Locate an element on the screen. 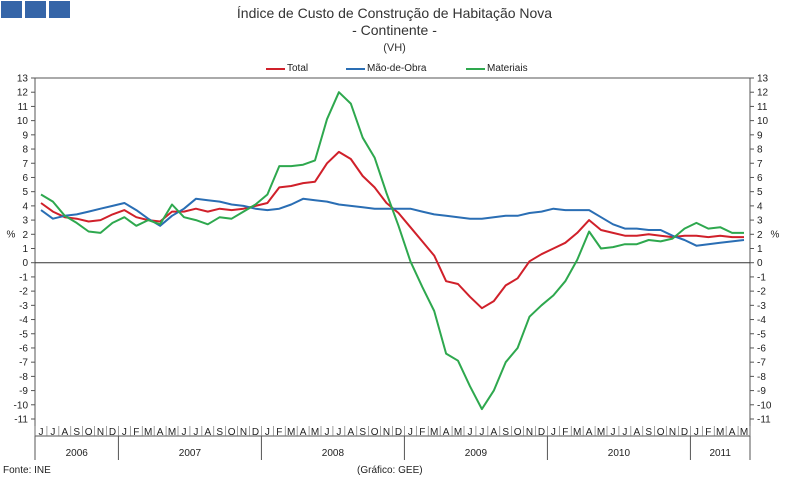 The height and width of the screenshot is (482, 789). y-tick-label-left: -4 is located at coordinates (23, 320).